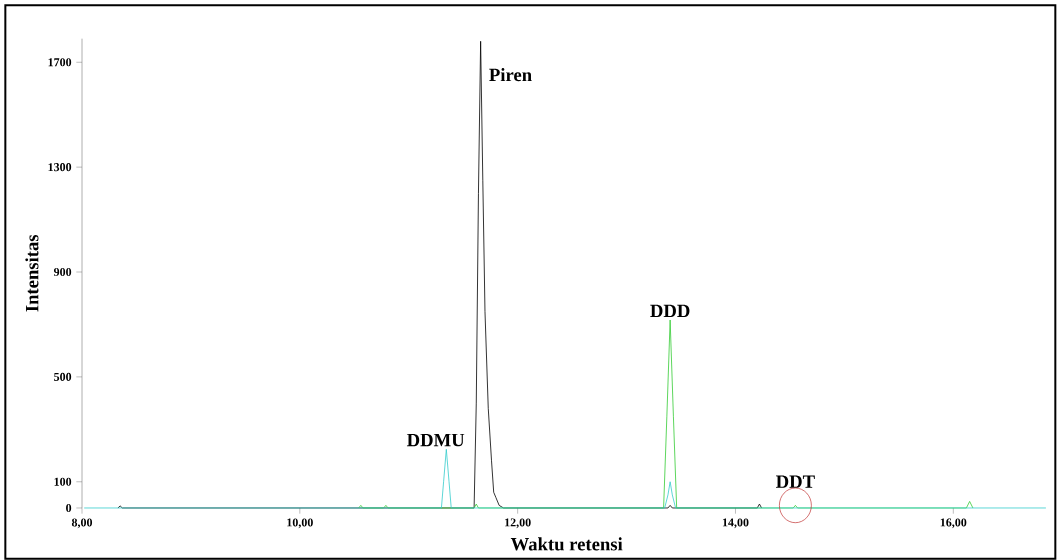 Image resolution: width=1057 pixels, height=560 pixels. Describe the element at coordinates (63, 376) in the screenshot. I see `y-tick-label: 500` at that location.